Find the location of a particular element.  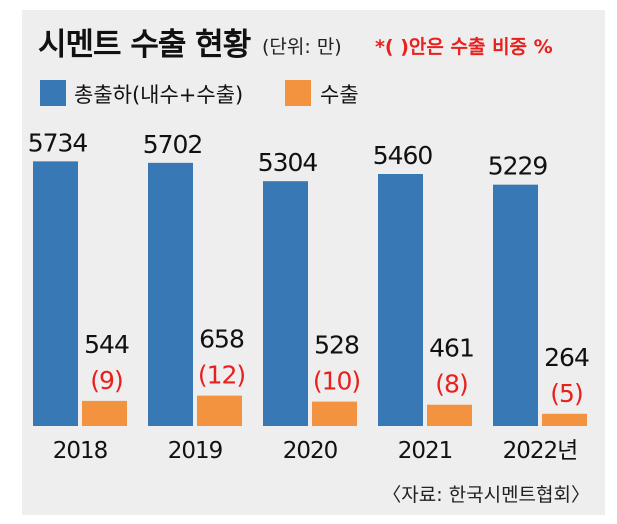

legend-swatch-export is located at coordinates (298, 93).